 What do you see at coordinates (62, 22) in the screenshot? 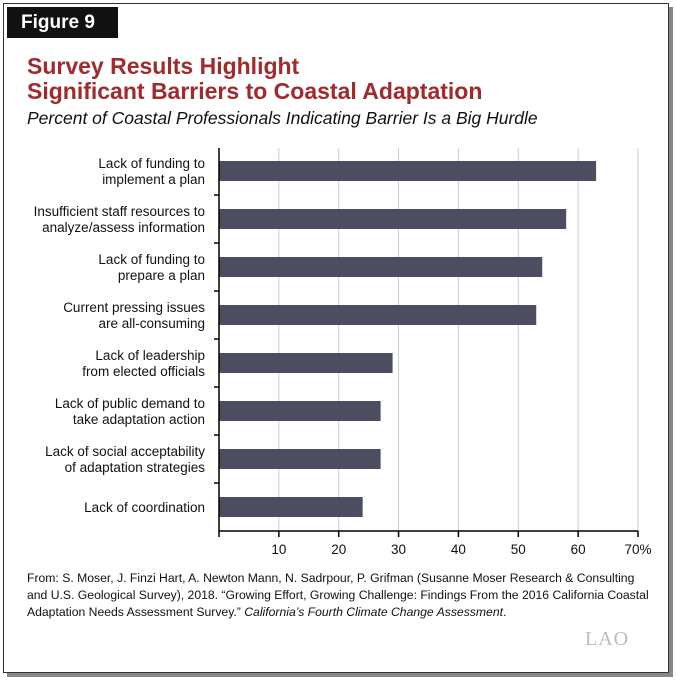
I see `figure-label: Figure 9` at bounding box center [62, 22].